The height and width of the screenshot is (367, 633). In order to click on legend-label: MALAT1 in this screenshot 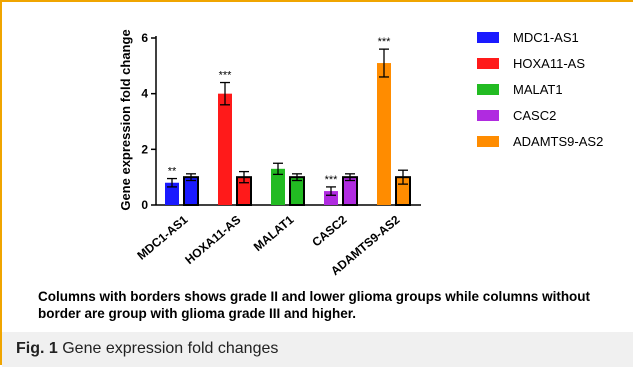, I will do `click(538, 89)`.